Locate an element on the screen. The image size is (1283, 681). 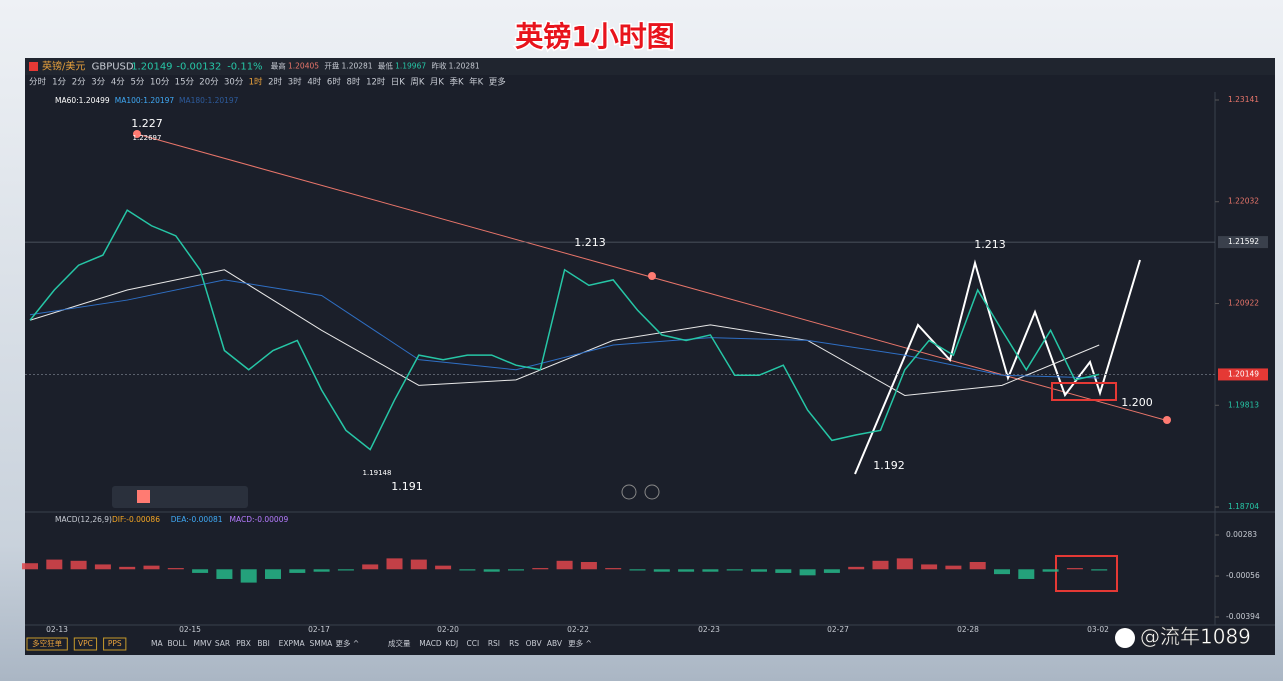
y-tick-label: -0.00056 is located at coordinates (1243, 575).